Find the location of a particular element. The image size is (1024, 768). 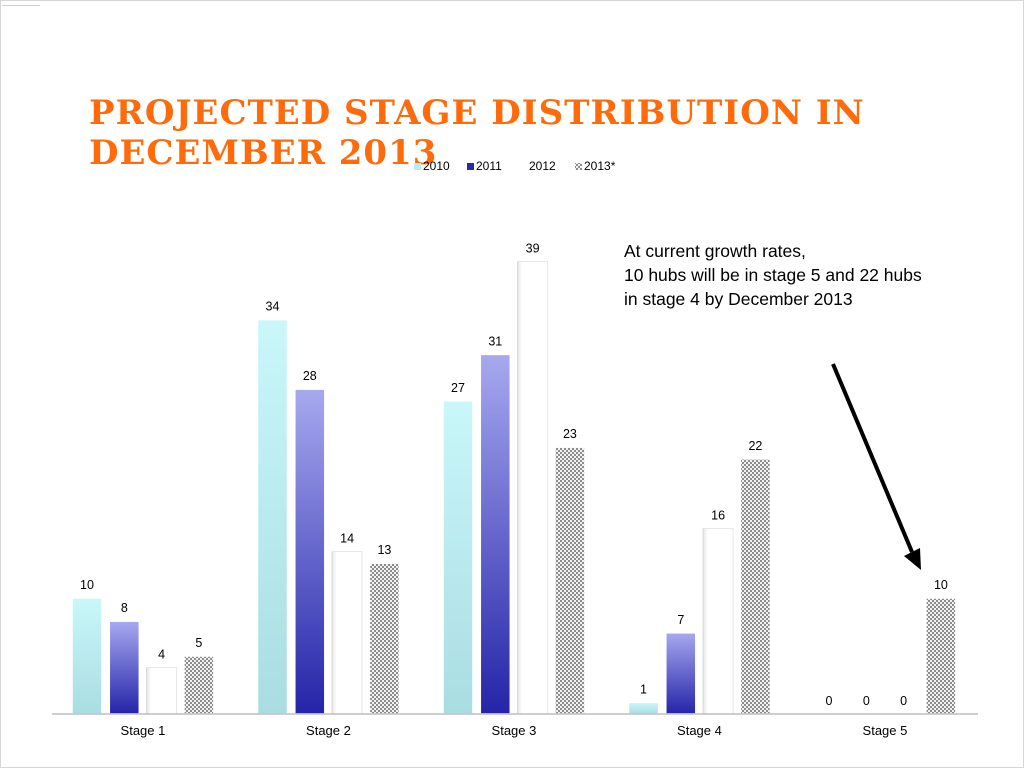

category-labels: Stage 1 Stage 2 Stage 3 Stage 4 Stage 5 is located at coordinates (514, 730).